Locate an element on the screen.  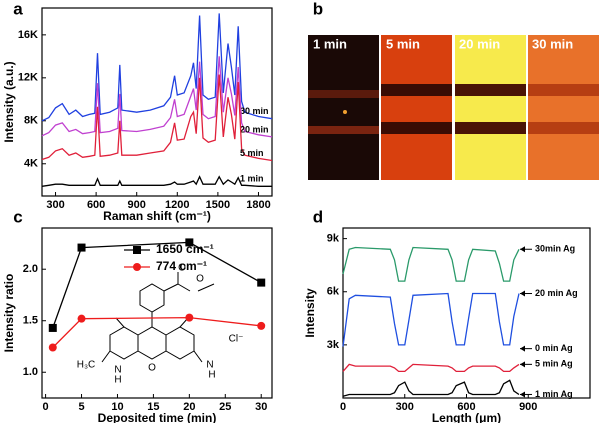
panel-letter: d is located at coordinates (318, 216).